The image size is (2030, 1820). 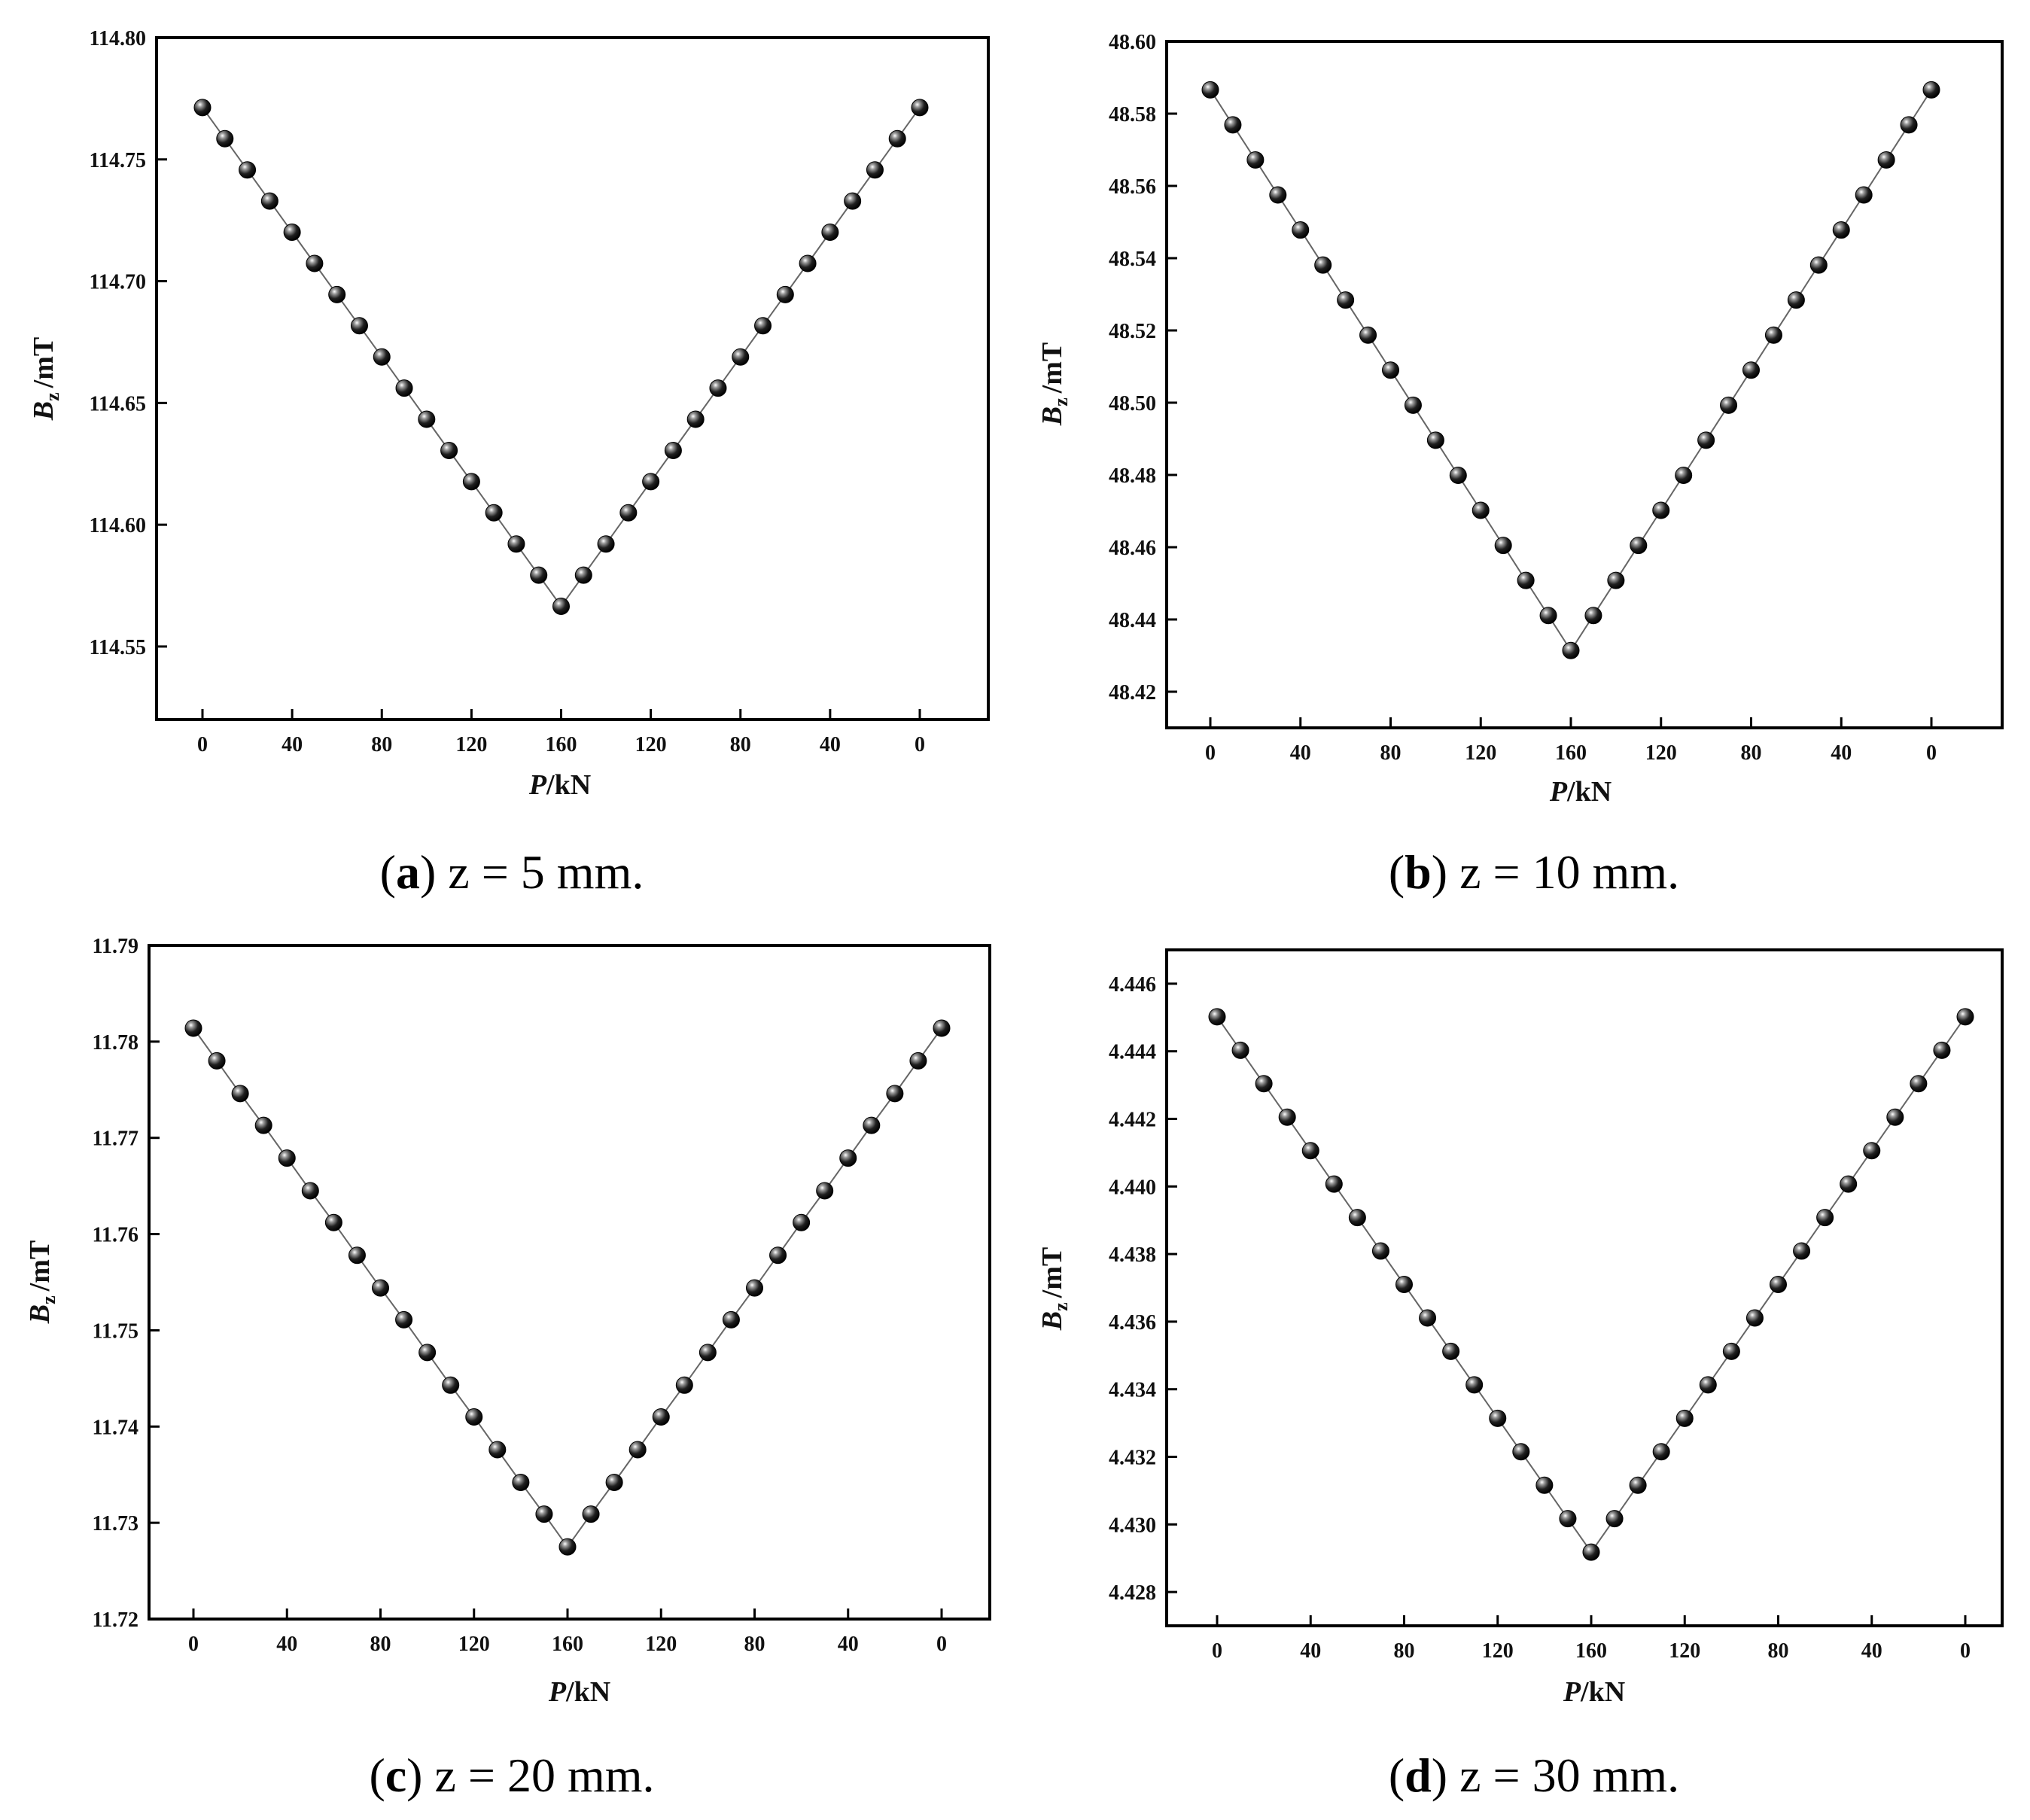 I want to click on y-tick-label: 11.76, so click(x=115, y=1235).